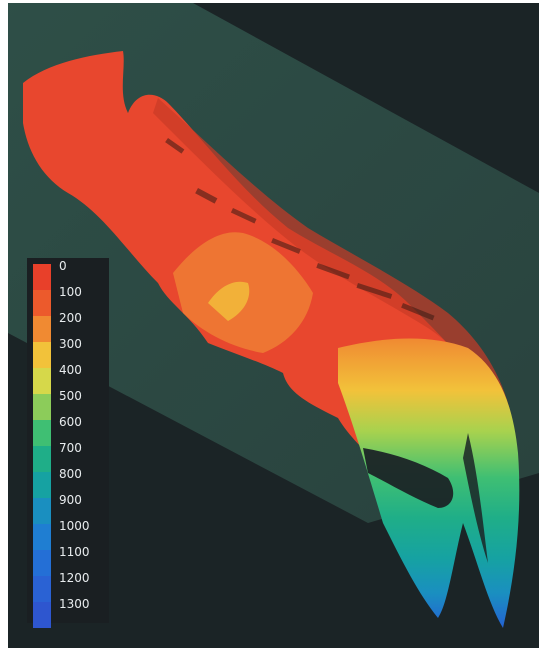 The width and height of the screenshot is (544, 653). What do you see at coordinates (74, 526) in the screenshot?
I see `colorbar-tick-label: 1000` at bounding box center [74, 526].